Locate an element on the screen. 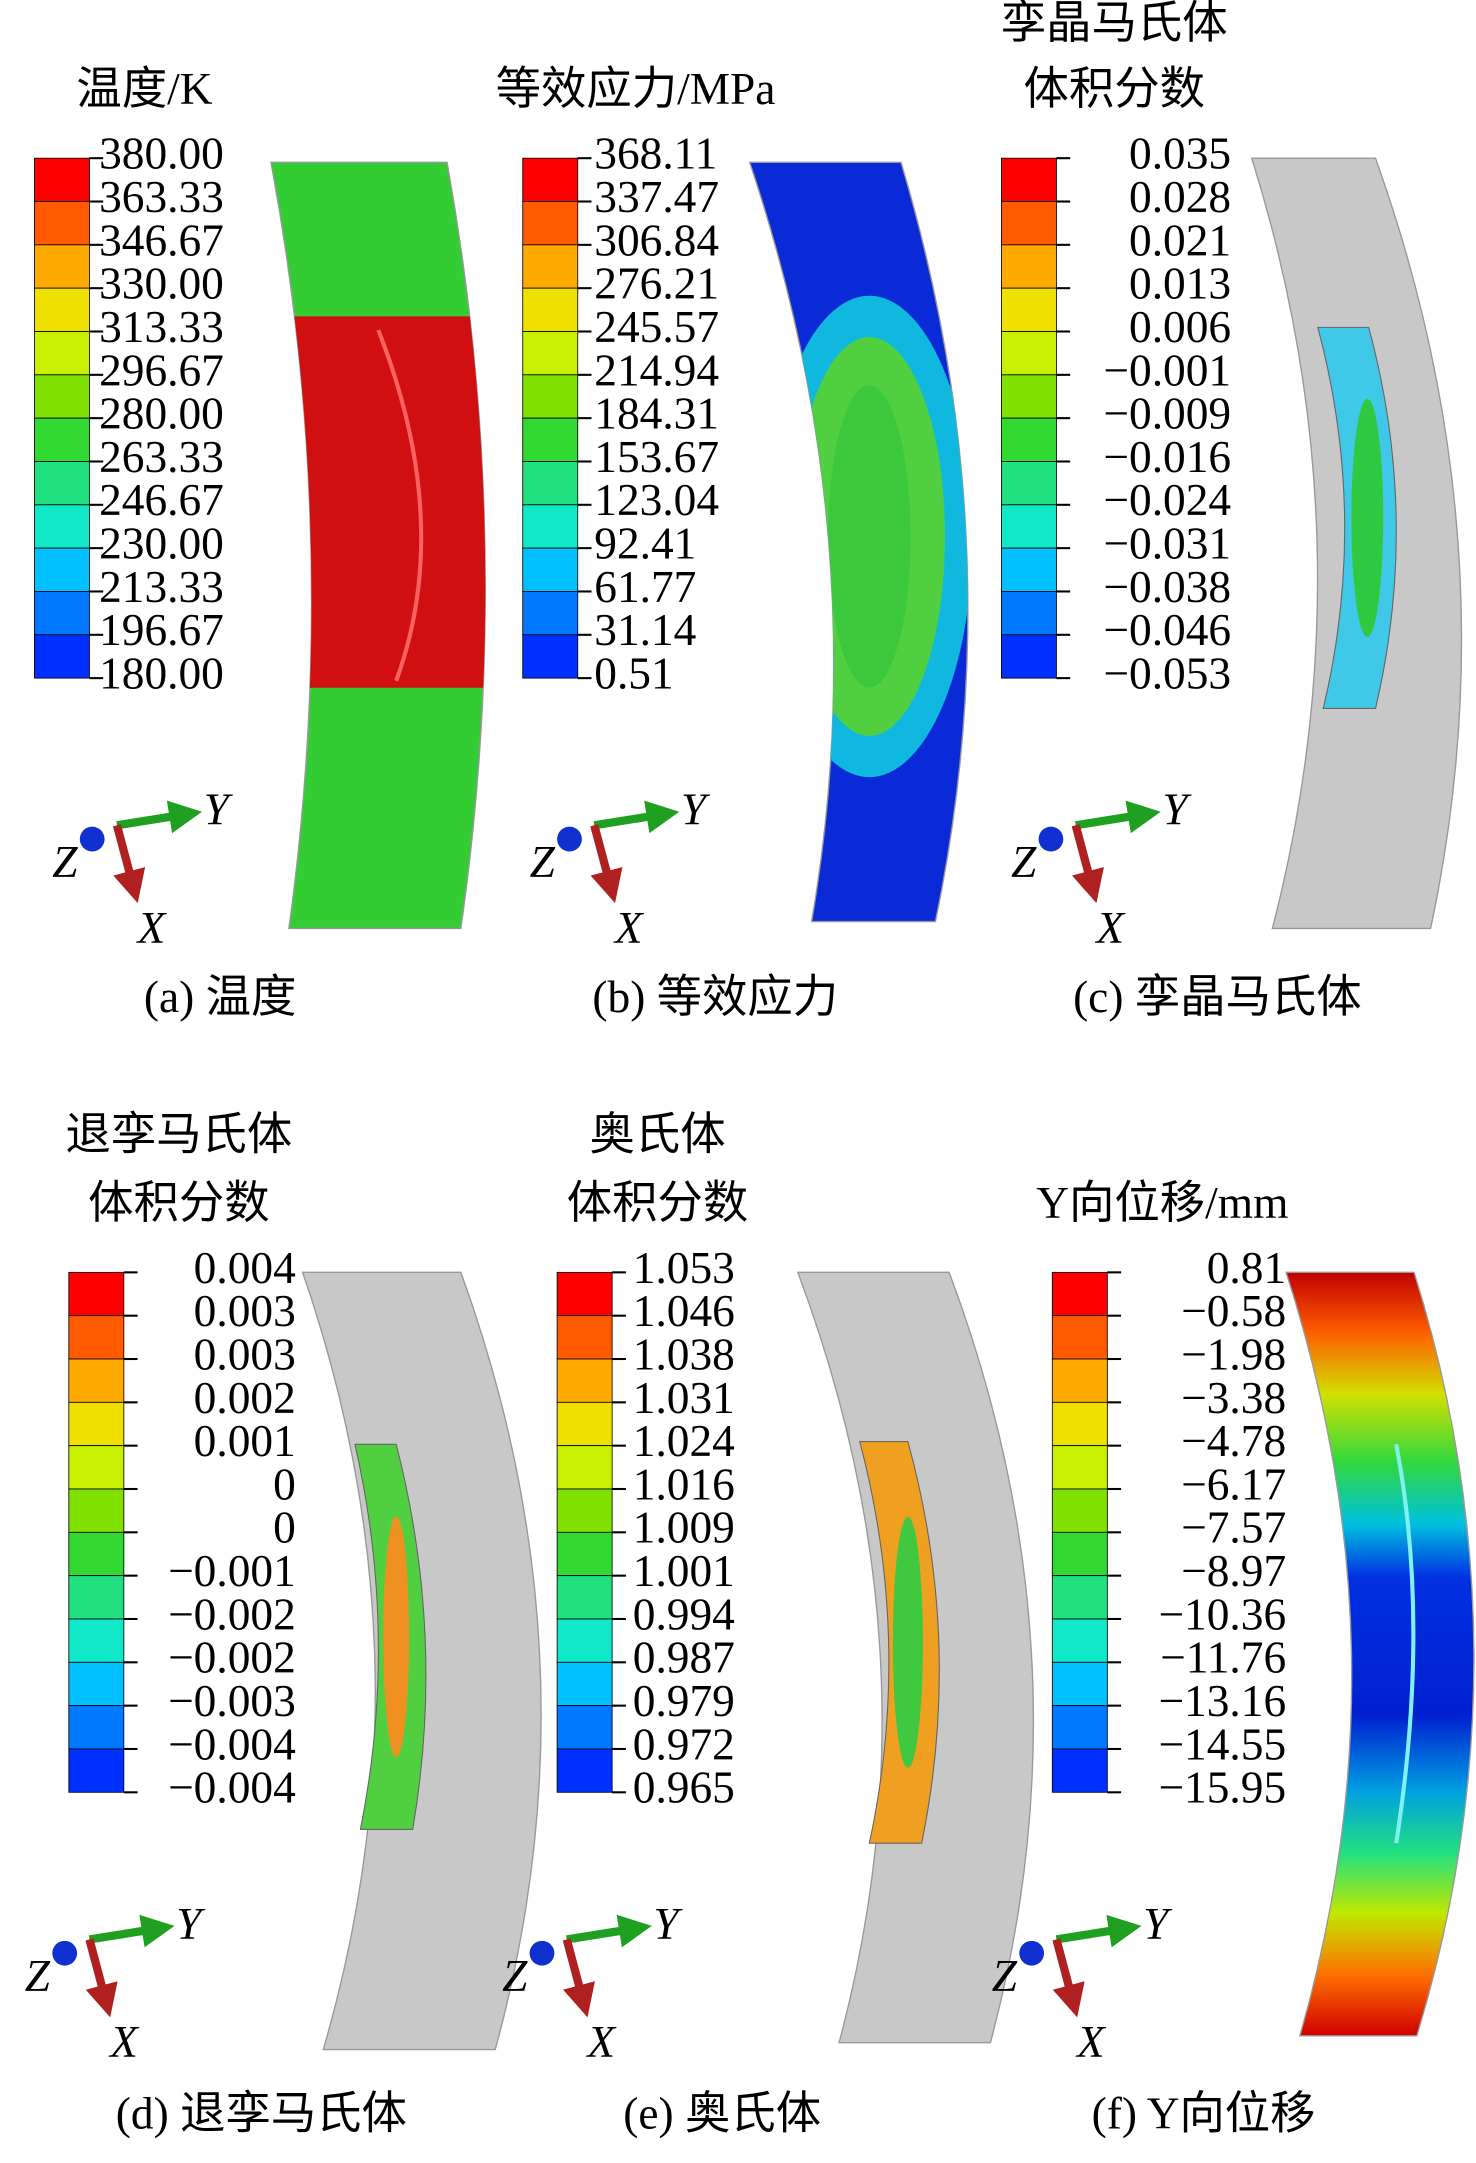 The image size is (1476, 2163). legend-label: −14.55 is located at coordinates (1222, 1744).